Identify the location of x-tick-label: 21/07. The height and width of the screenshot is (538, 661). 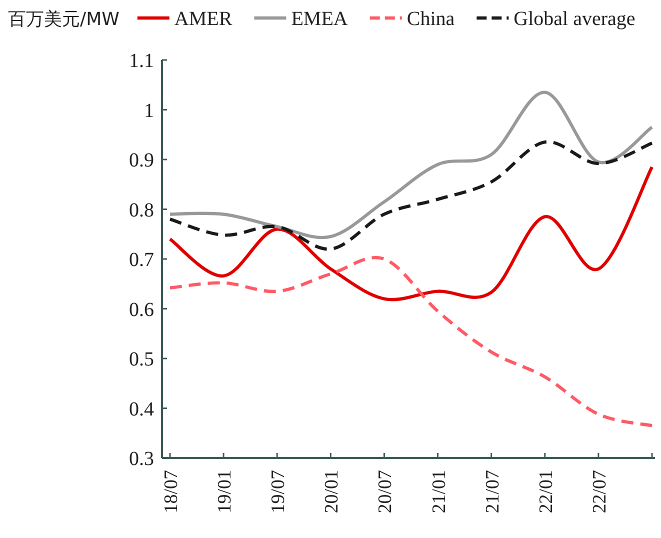
(493, 492).